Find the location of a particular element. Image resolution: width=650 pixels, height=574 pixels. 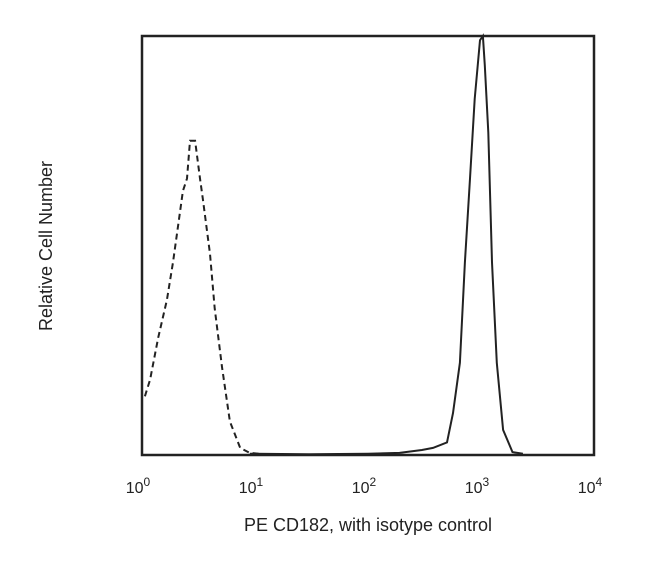

tick-exponent: 0 is located at coordinates (147, 482).